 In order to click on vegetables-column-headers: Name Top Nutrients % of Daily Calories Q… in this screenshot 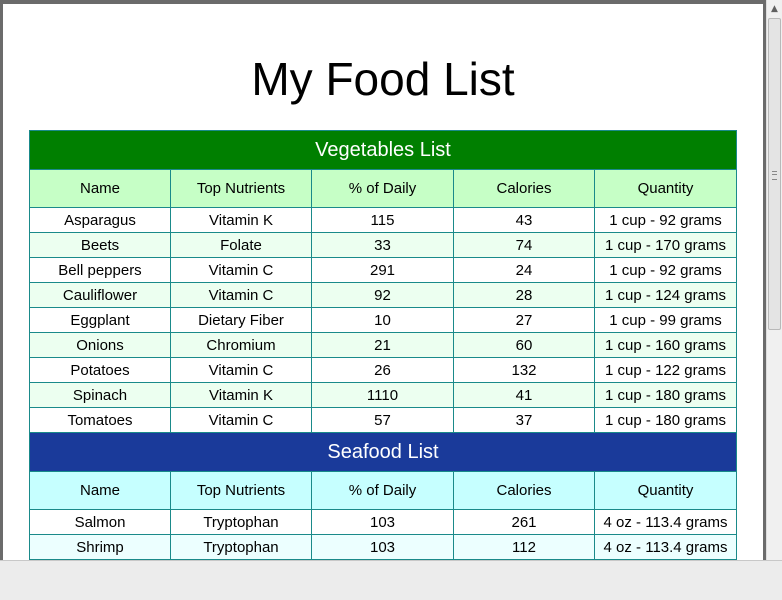, I will do `click(383, 188)`.